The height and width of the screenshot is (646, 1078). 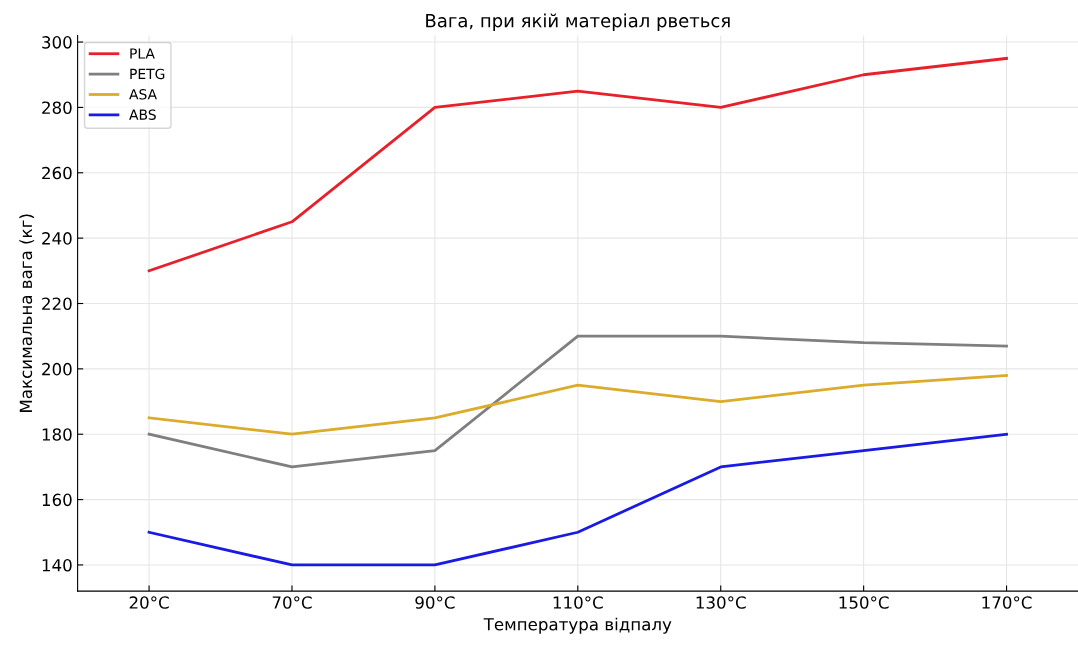 I want to click on y-tick-label: 300, so click(x=57, y=42).